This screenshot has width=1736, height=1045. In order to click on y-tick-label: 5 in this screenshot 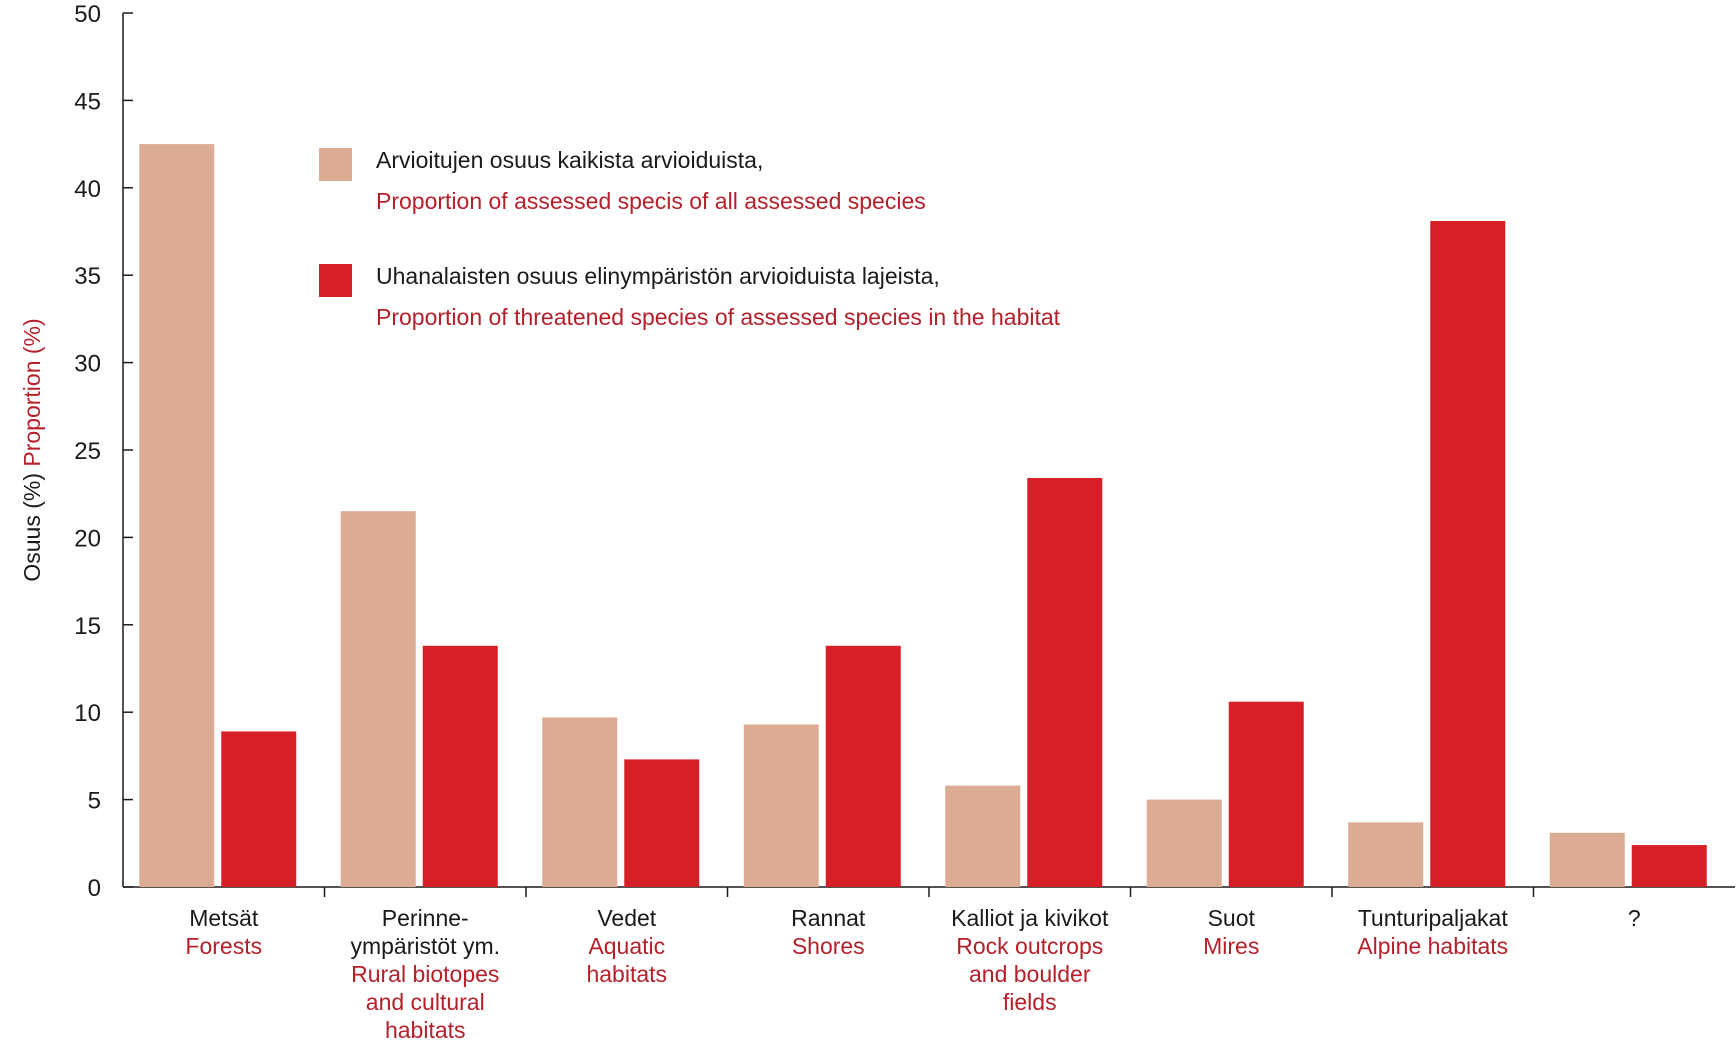, I will do `click(94, 801)`.